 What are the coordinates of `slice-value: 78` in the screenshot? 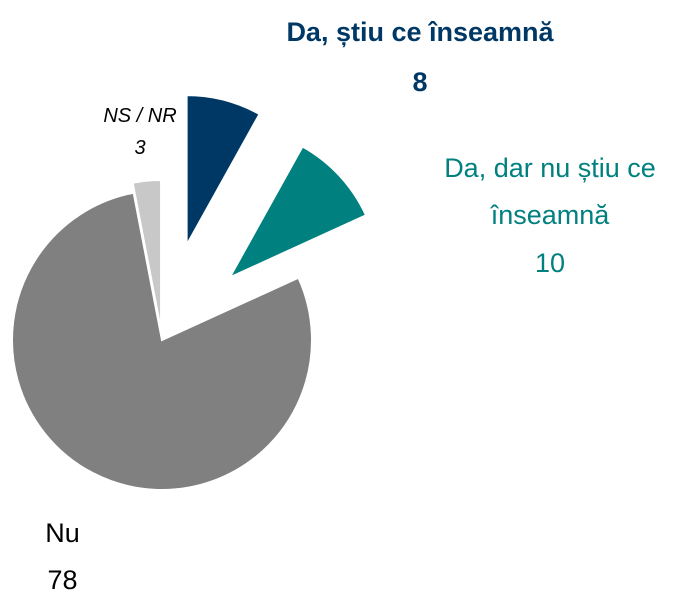 It's located at (62, 580).